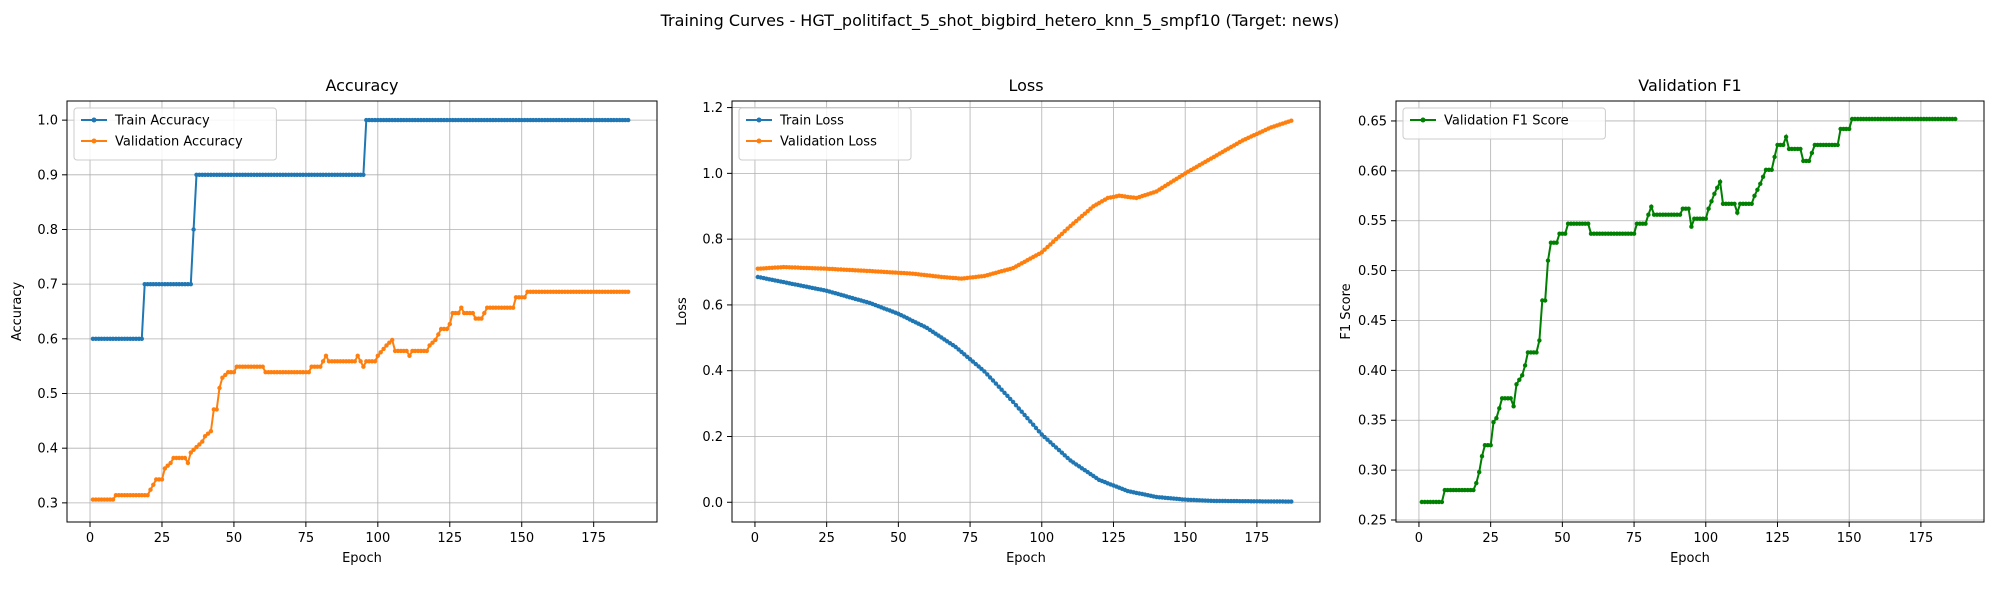 This screenshot has height=600, width=2000. Describe the element at coordinates (360, 395) in the screenshot. I see `accuracy-series-validation-accuracy` at that location.